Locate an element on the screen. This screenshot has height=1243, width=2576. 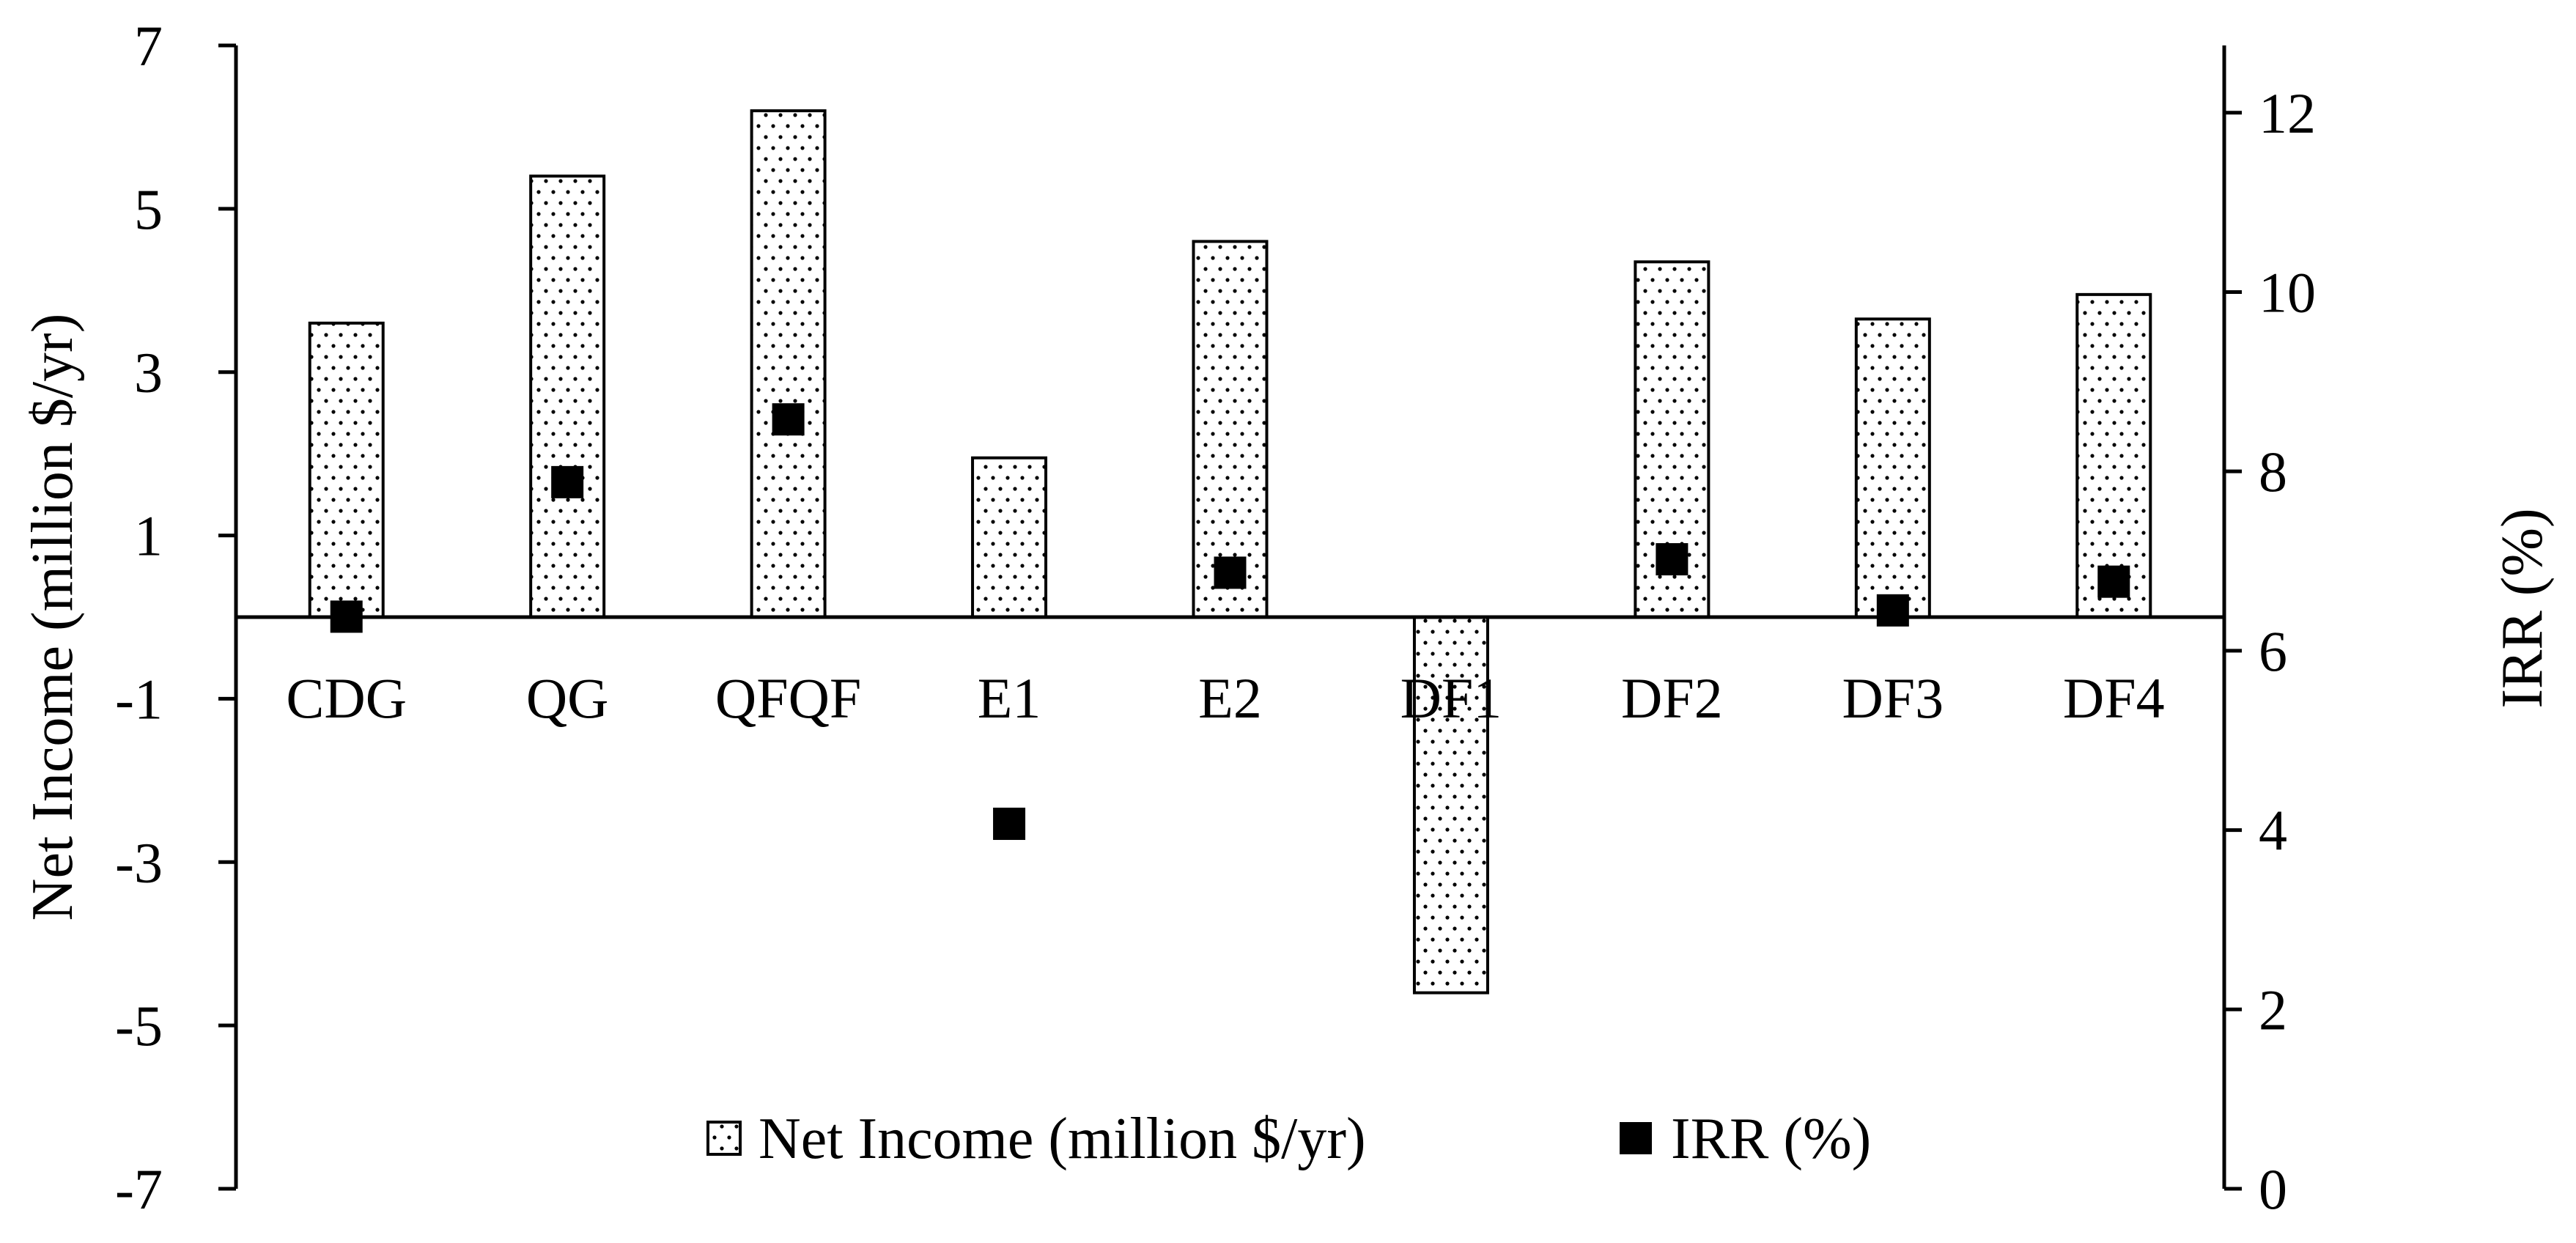
category-label-qfqf: QFQF is located at coordinates (788, 698).